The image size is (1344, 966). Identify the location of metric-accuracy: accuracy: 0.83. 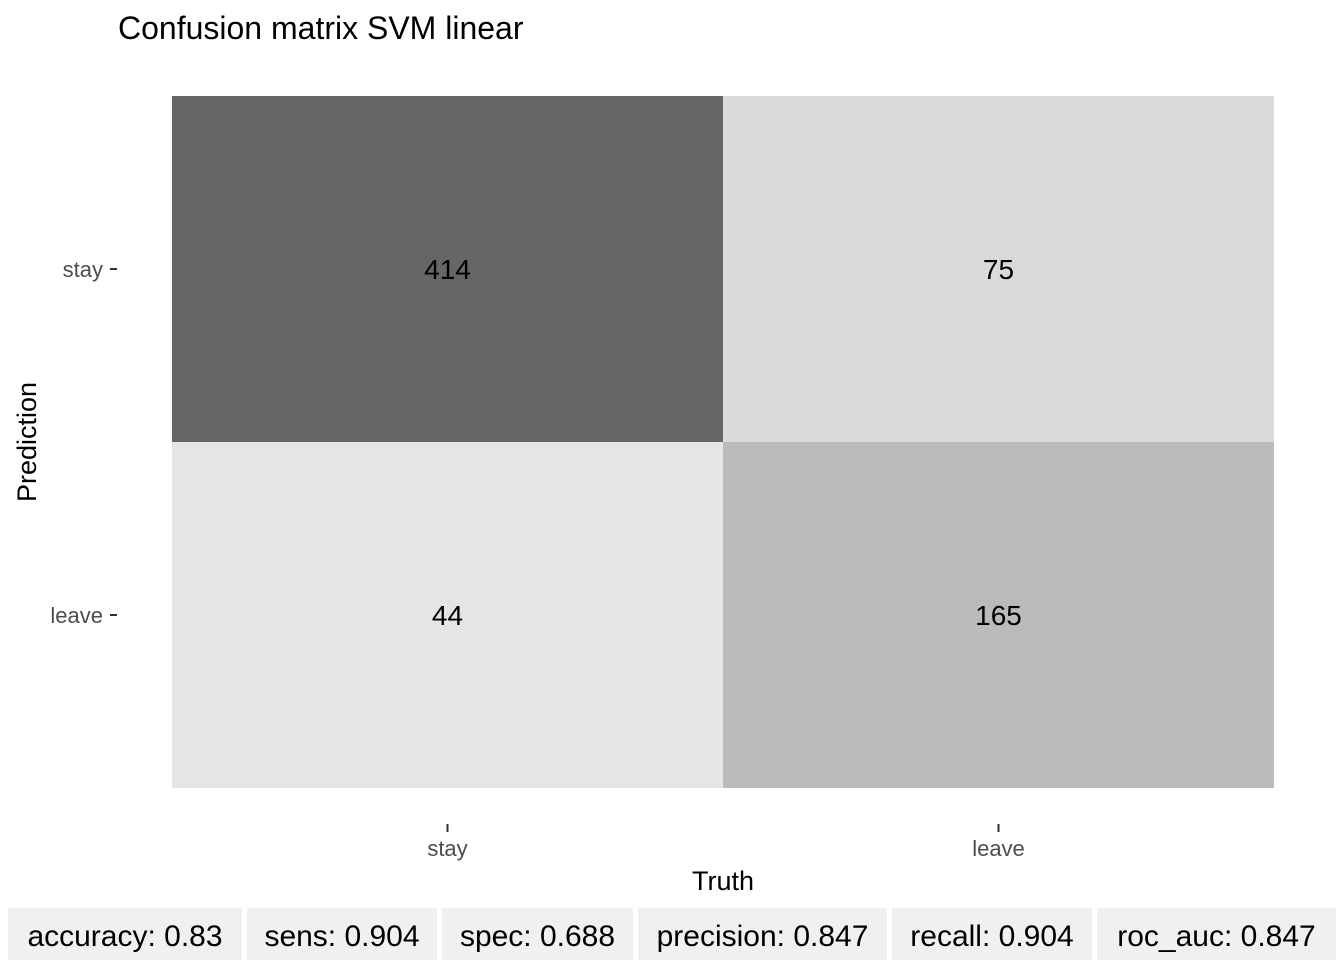
(125, 934).